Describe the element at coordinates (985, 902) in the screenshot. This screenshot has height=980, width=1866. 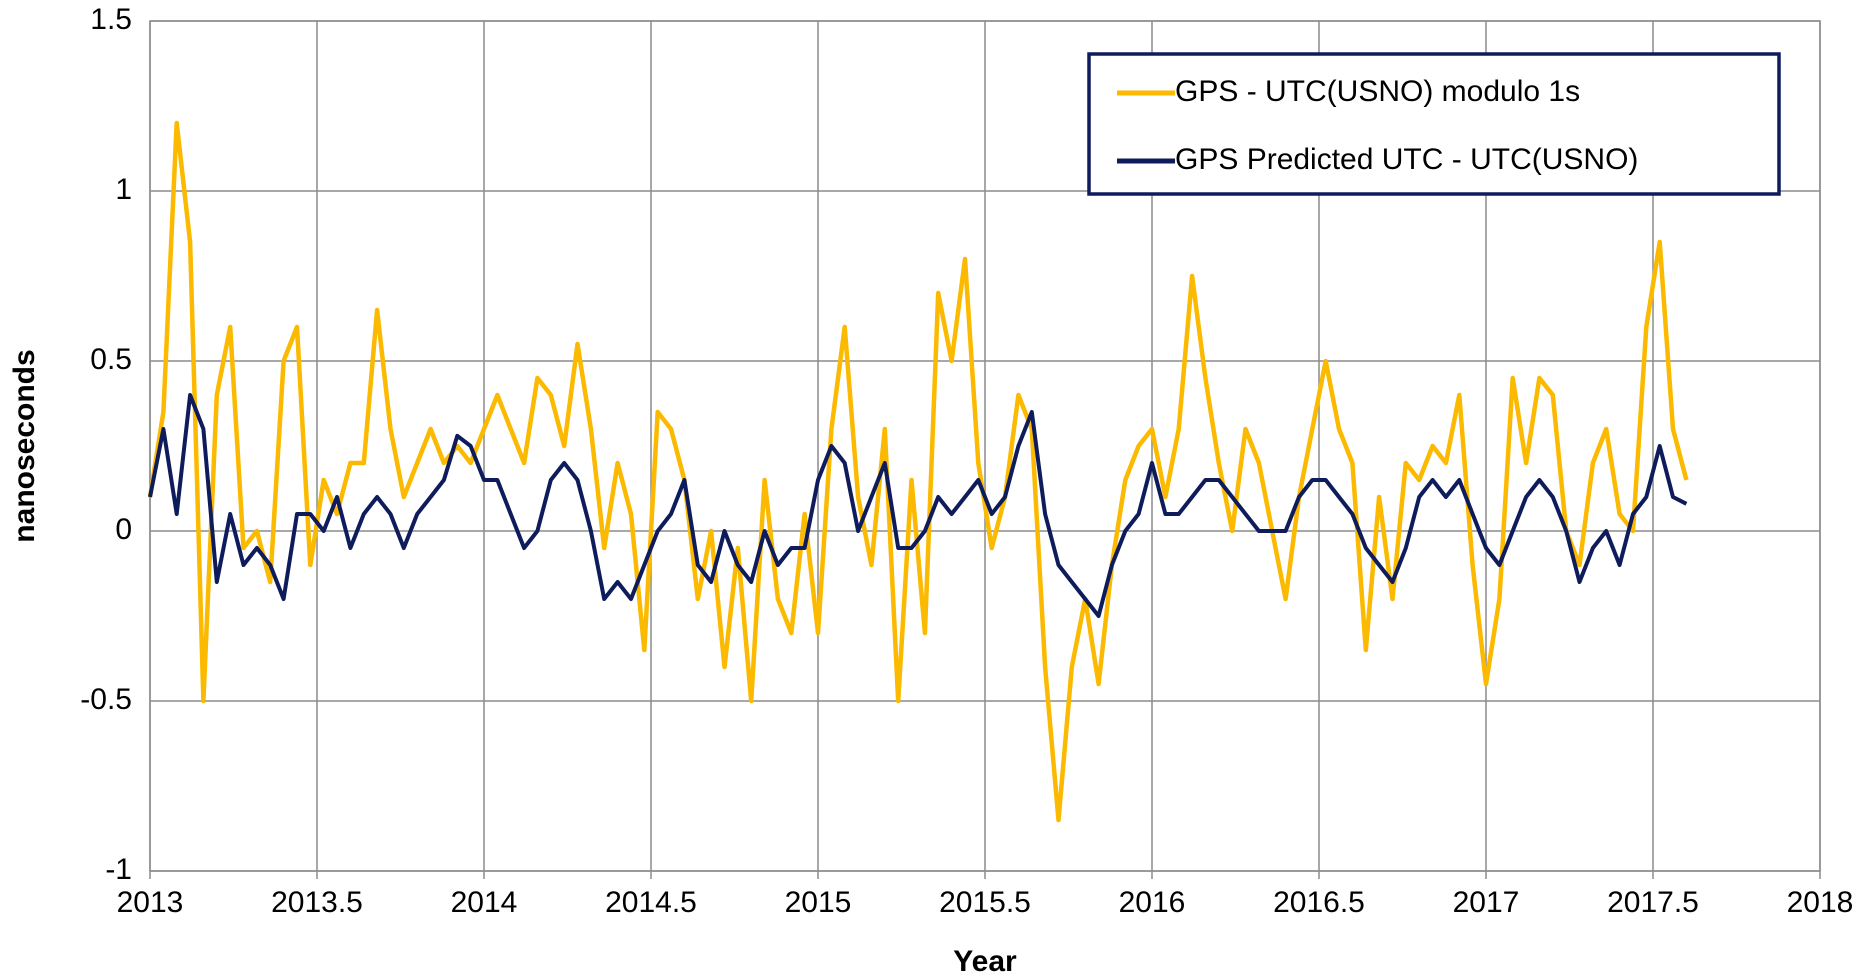
I see `x-tick-label: 2015.5` at that location.